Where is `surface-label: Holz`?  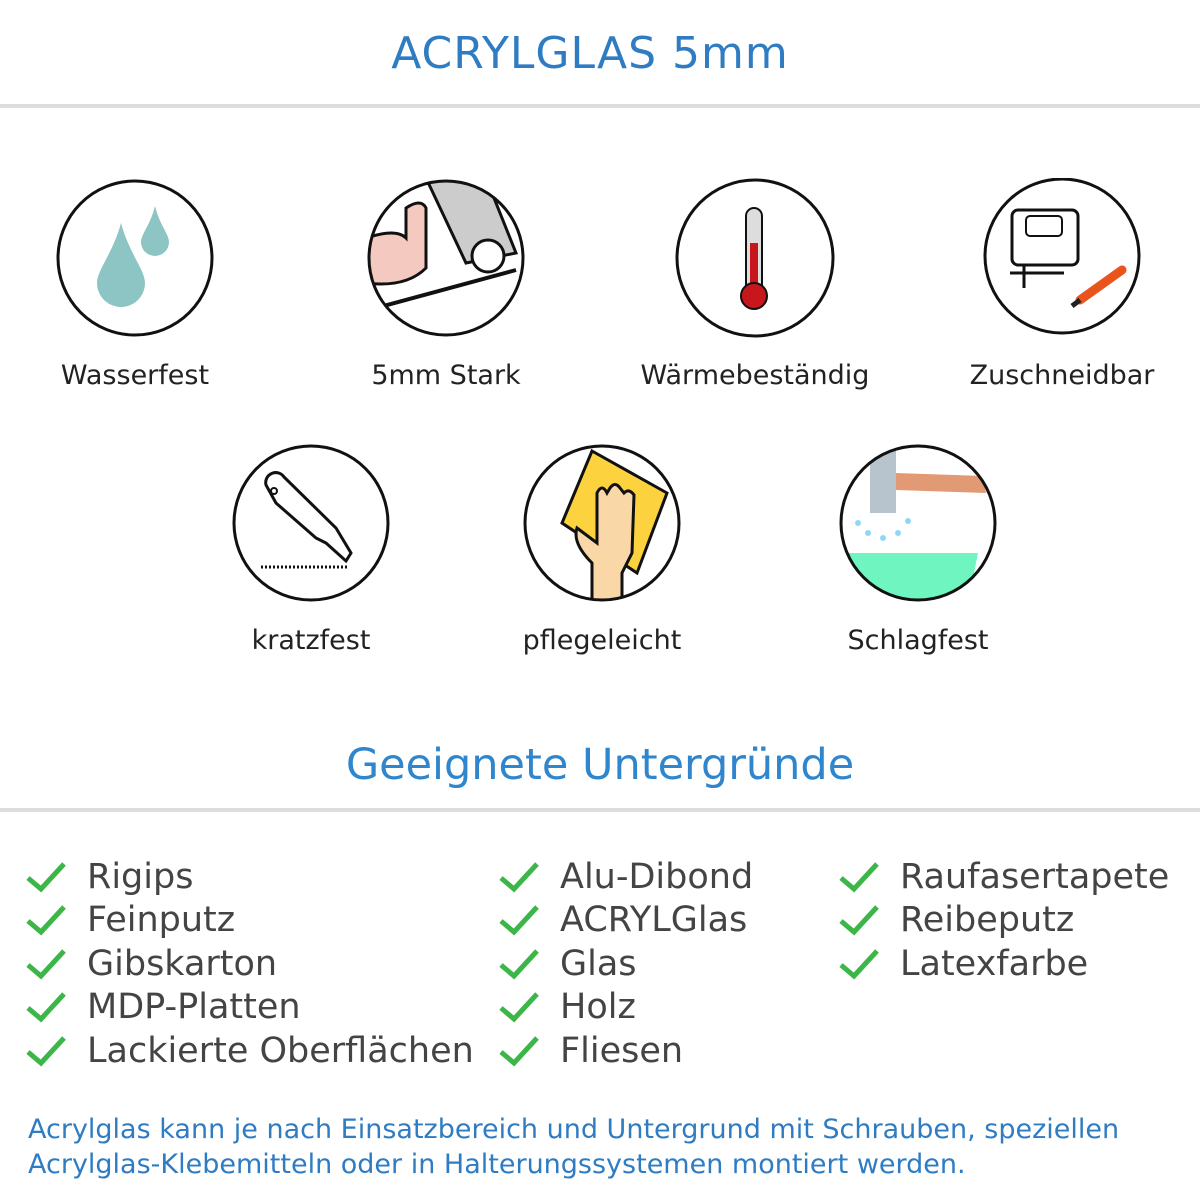 surface-label: Holz is located at coordinates (598, 1007).